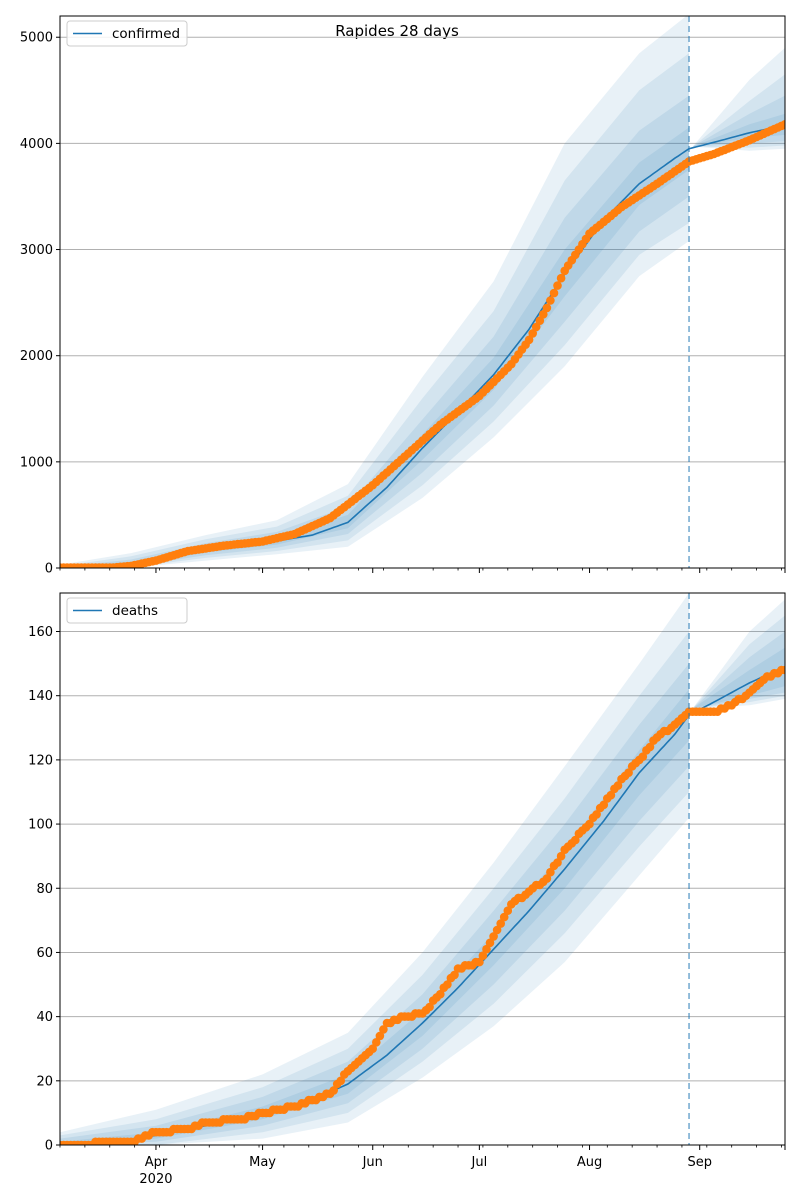 The width and height of the screenshot is (800, 1204). I want to click on x-tick-sublabel: 2020, so click(155, 1179).